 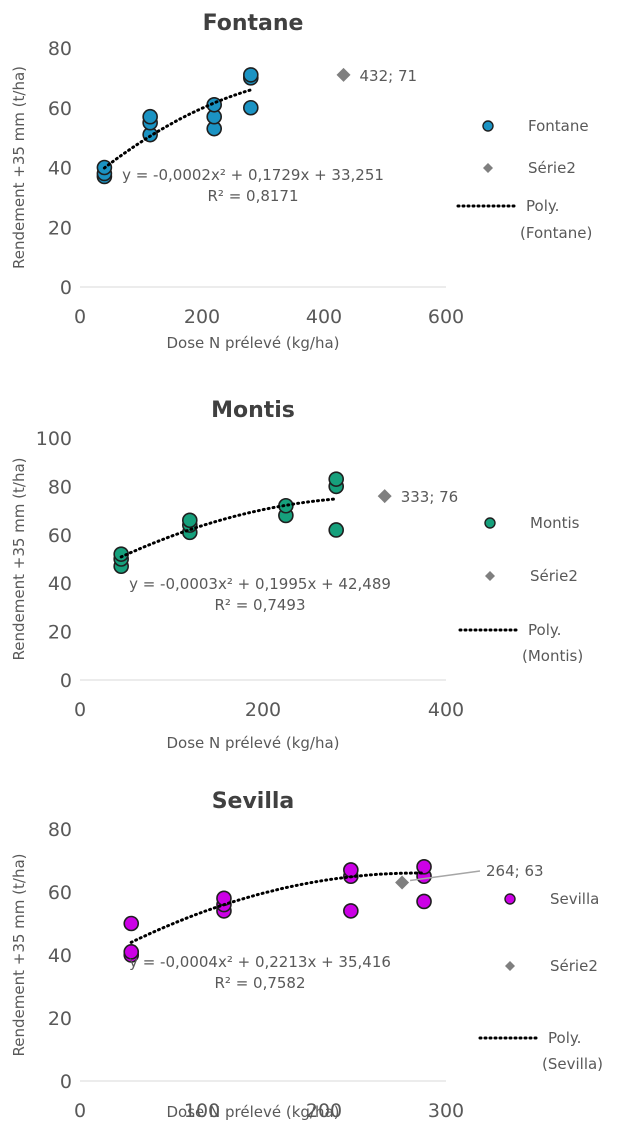 I want to click on trendline-equation: y = -0,0004x² + 0,2213x + 35,416, so click(x=260, y=962).